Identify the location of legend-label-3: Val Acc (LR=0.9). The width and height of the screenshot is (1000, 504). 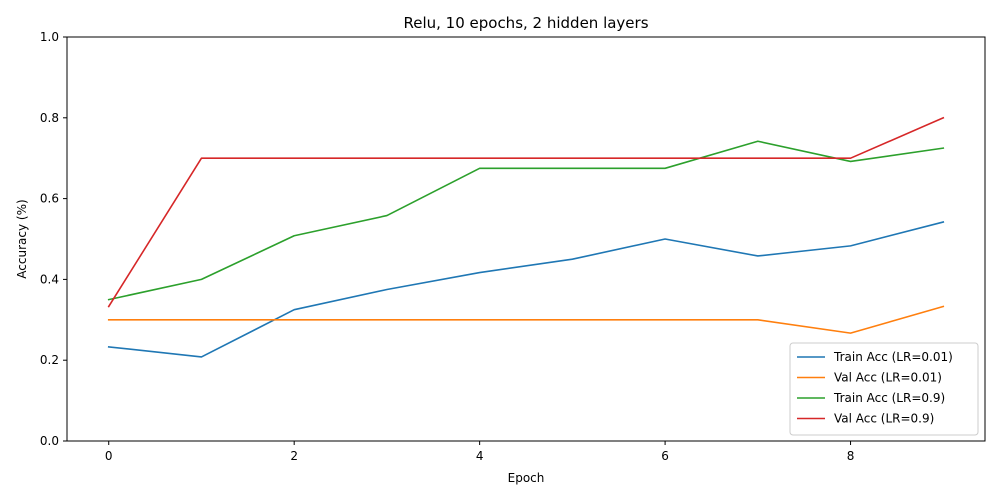
(884, 419).